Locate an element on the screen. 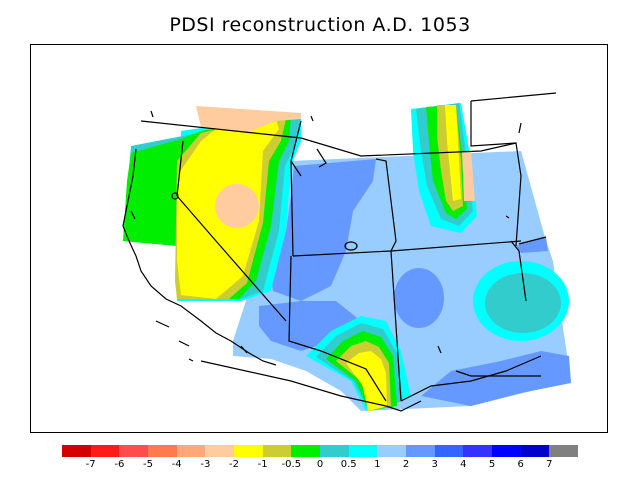 This screenshot has height=480, width=640. border-dakotas is located at coordinates (496, 174).